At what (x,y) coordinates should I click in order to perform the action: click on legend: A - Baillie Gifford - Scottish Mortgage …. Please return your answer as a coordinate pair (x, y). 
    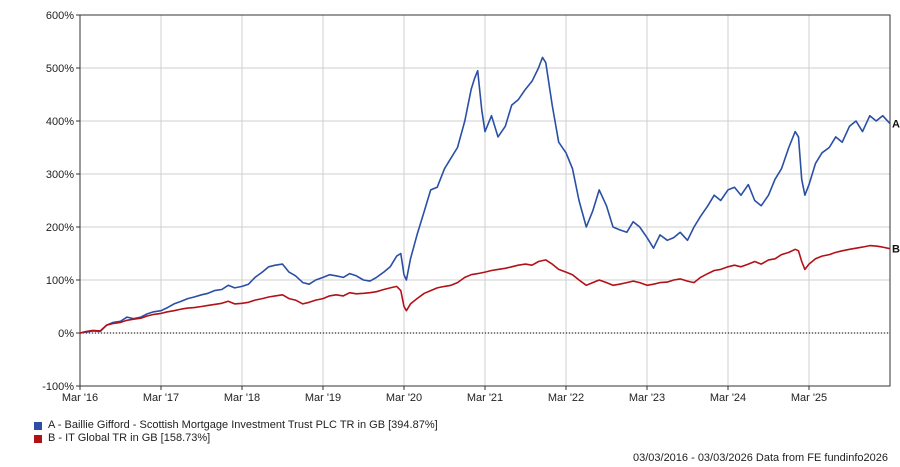
    Looking at the image, I should click on (236, 432).